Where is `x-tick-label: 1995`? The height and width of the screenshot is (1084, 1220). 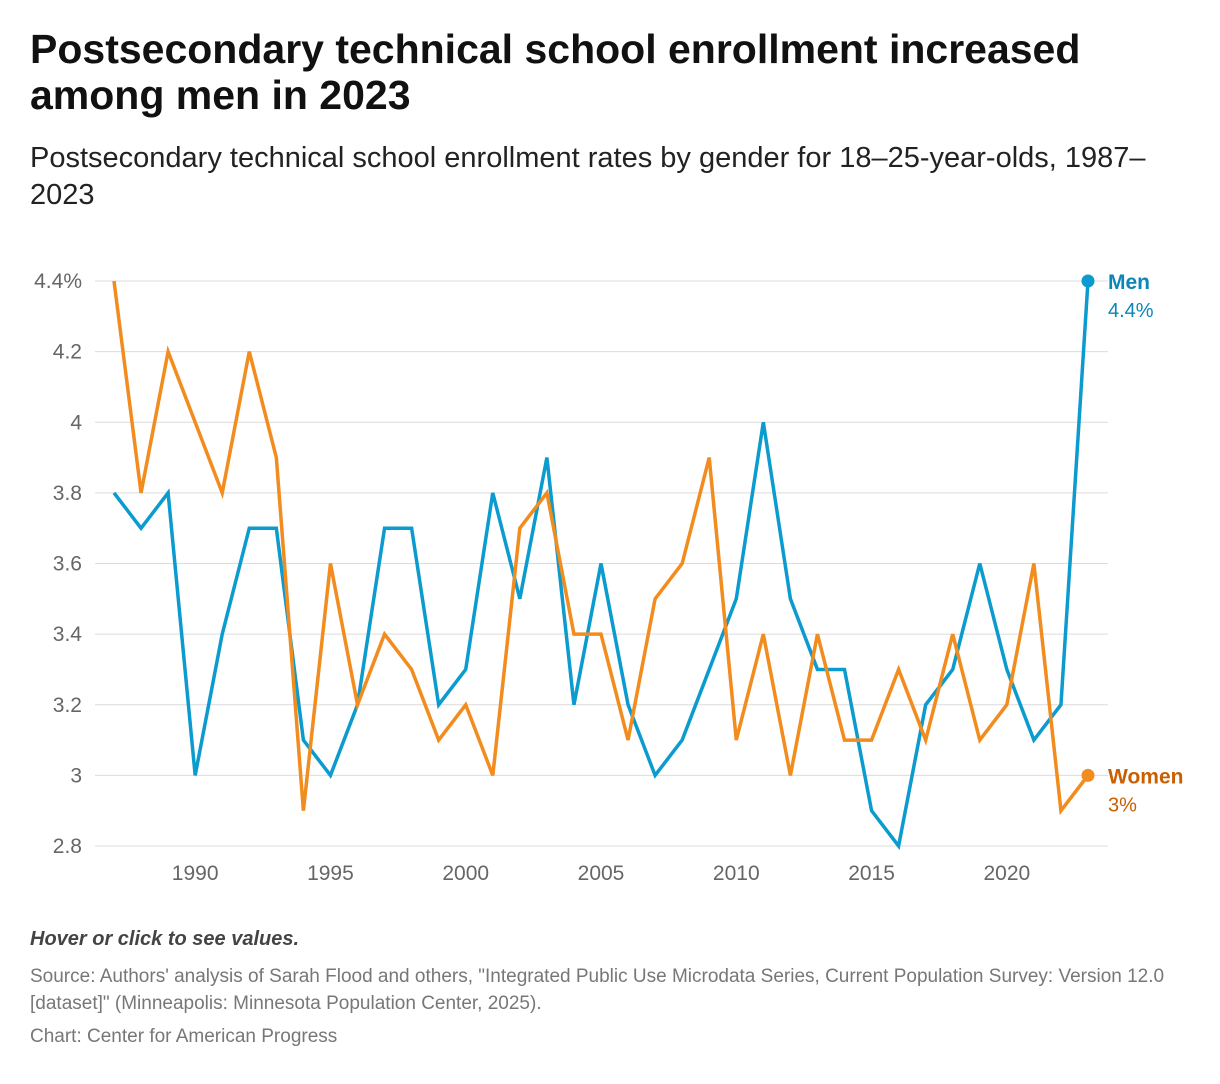
x-tick-label: 1995 is located at coordinates (330, 873).